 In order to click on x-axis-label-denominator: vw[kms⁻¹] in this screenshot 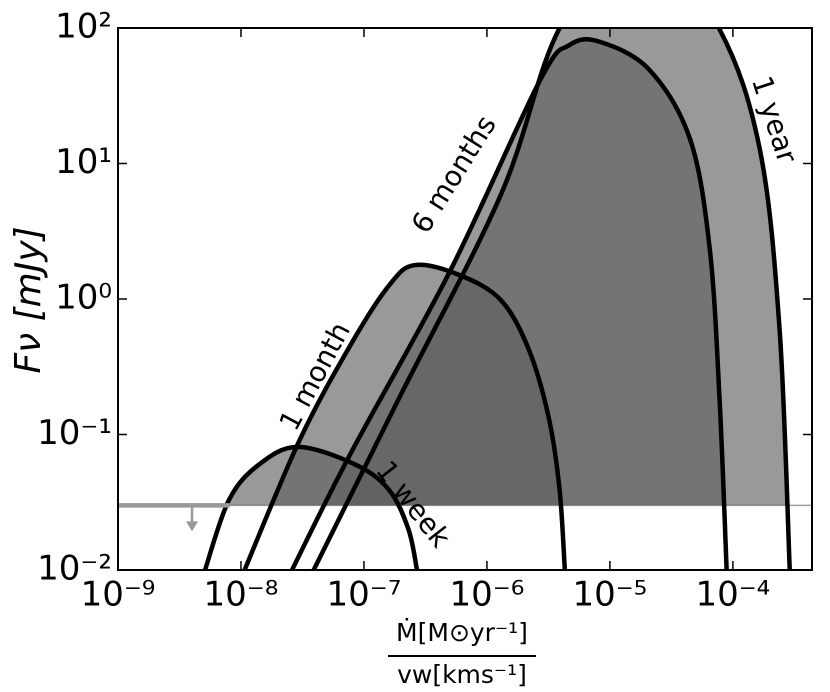, I will do `click(462, 674)`.